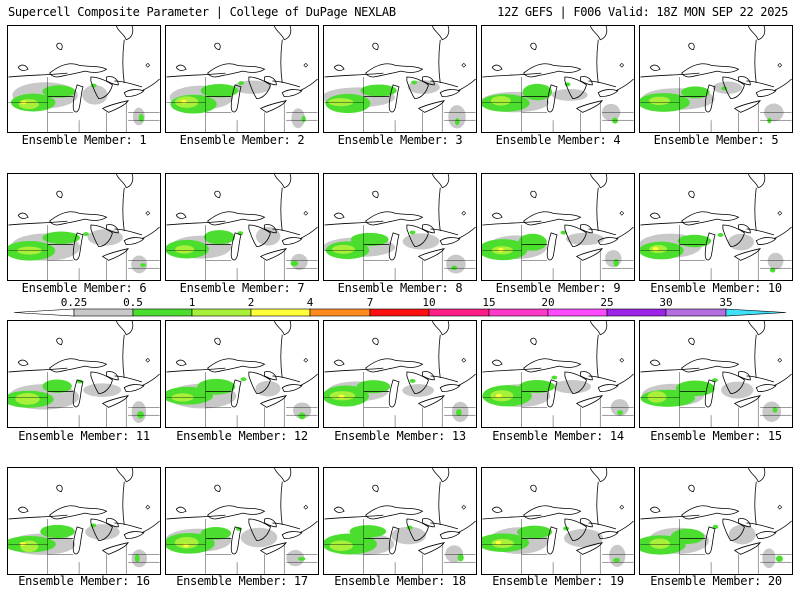 The width and height of the screenshot is (800, 600). Describe the element at coordinates (400, 581) in the screenshot. I see `member-caption: Ensemble Member: 18` at that location.